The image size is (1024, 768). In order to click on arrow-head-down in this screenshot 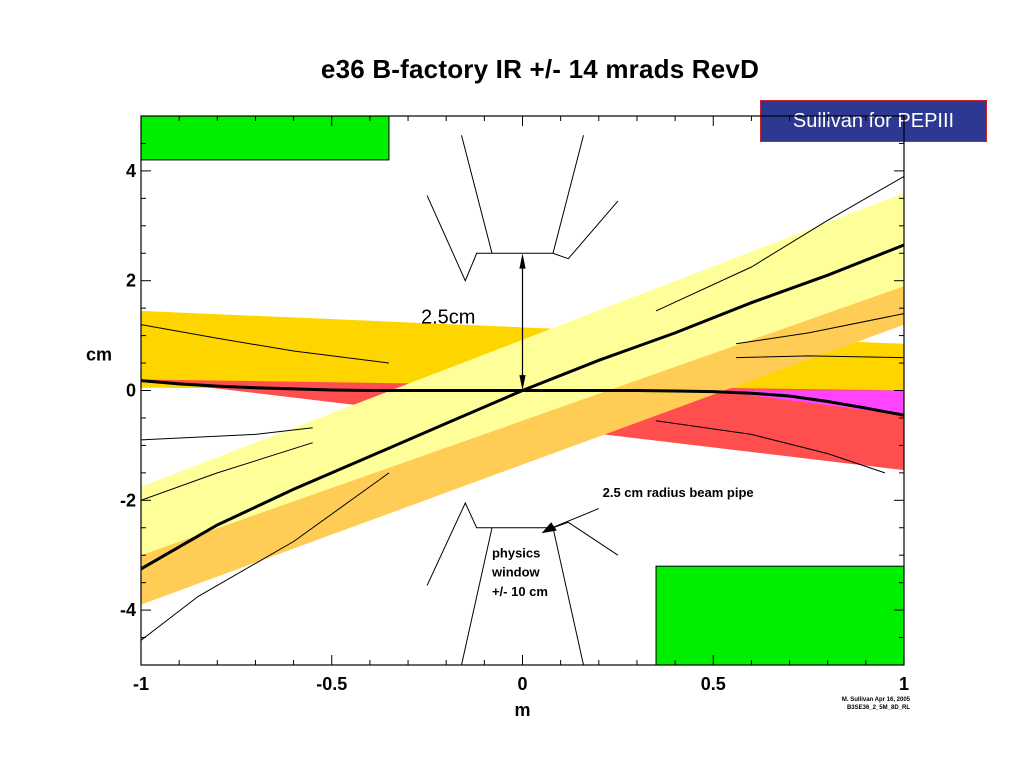, I will do `click(522, 383)`.